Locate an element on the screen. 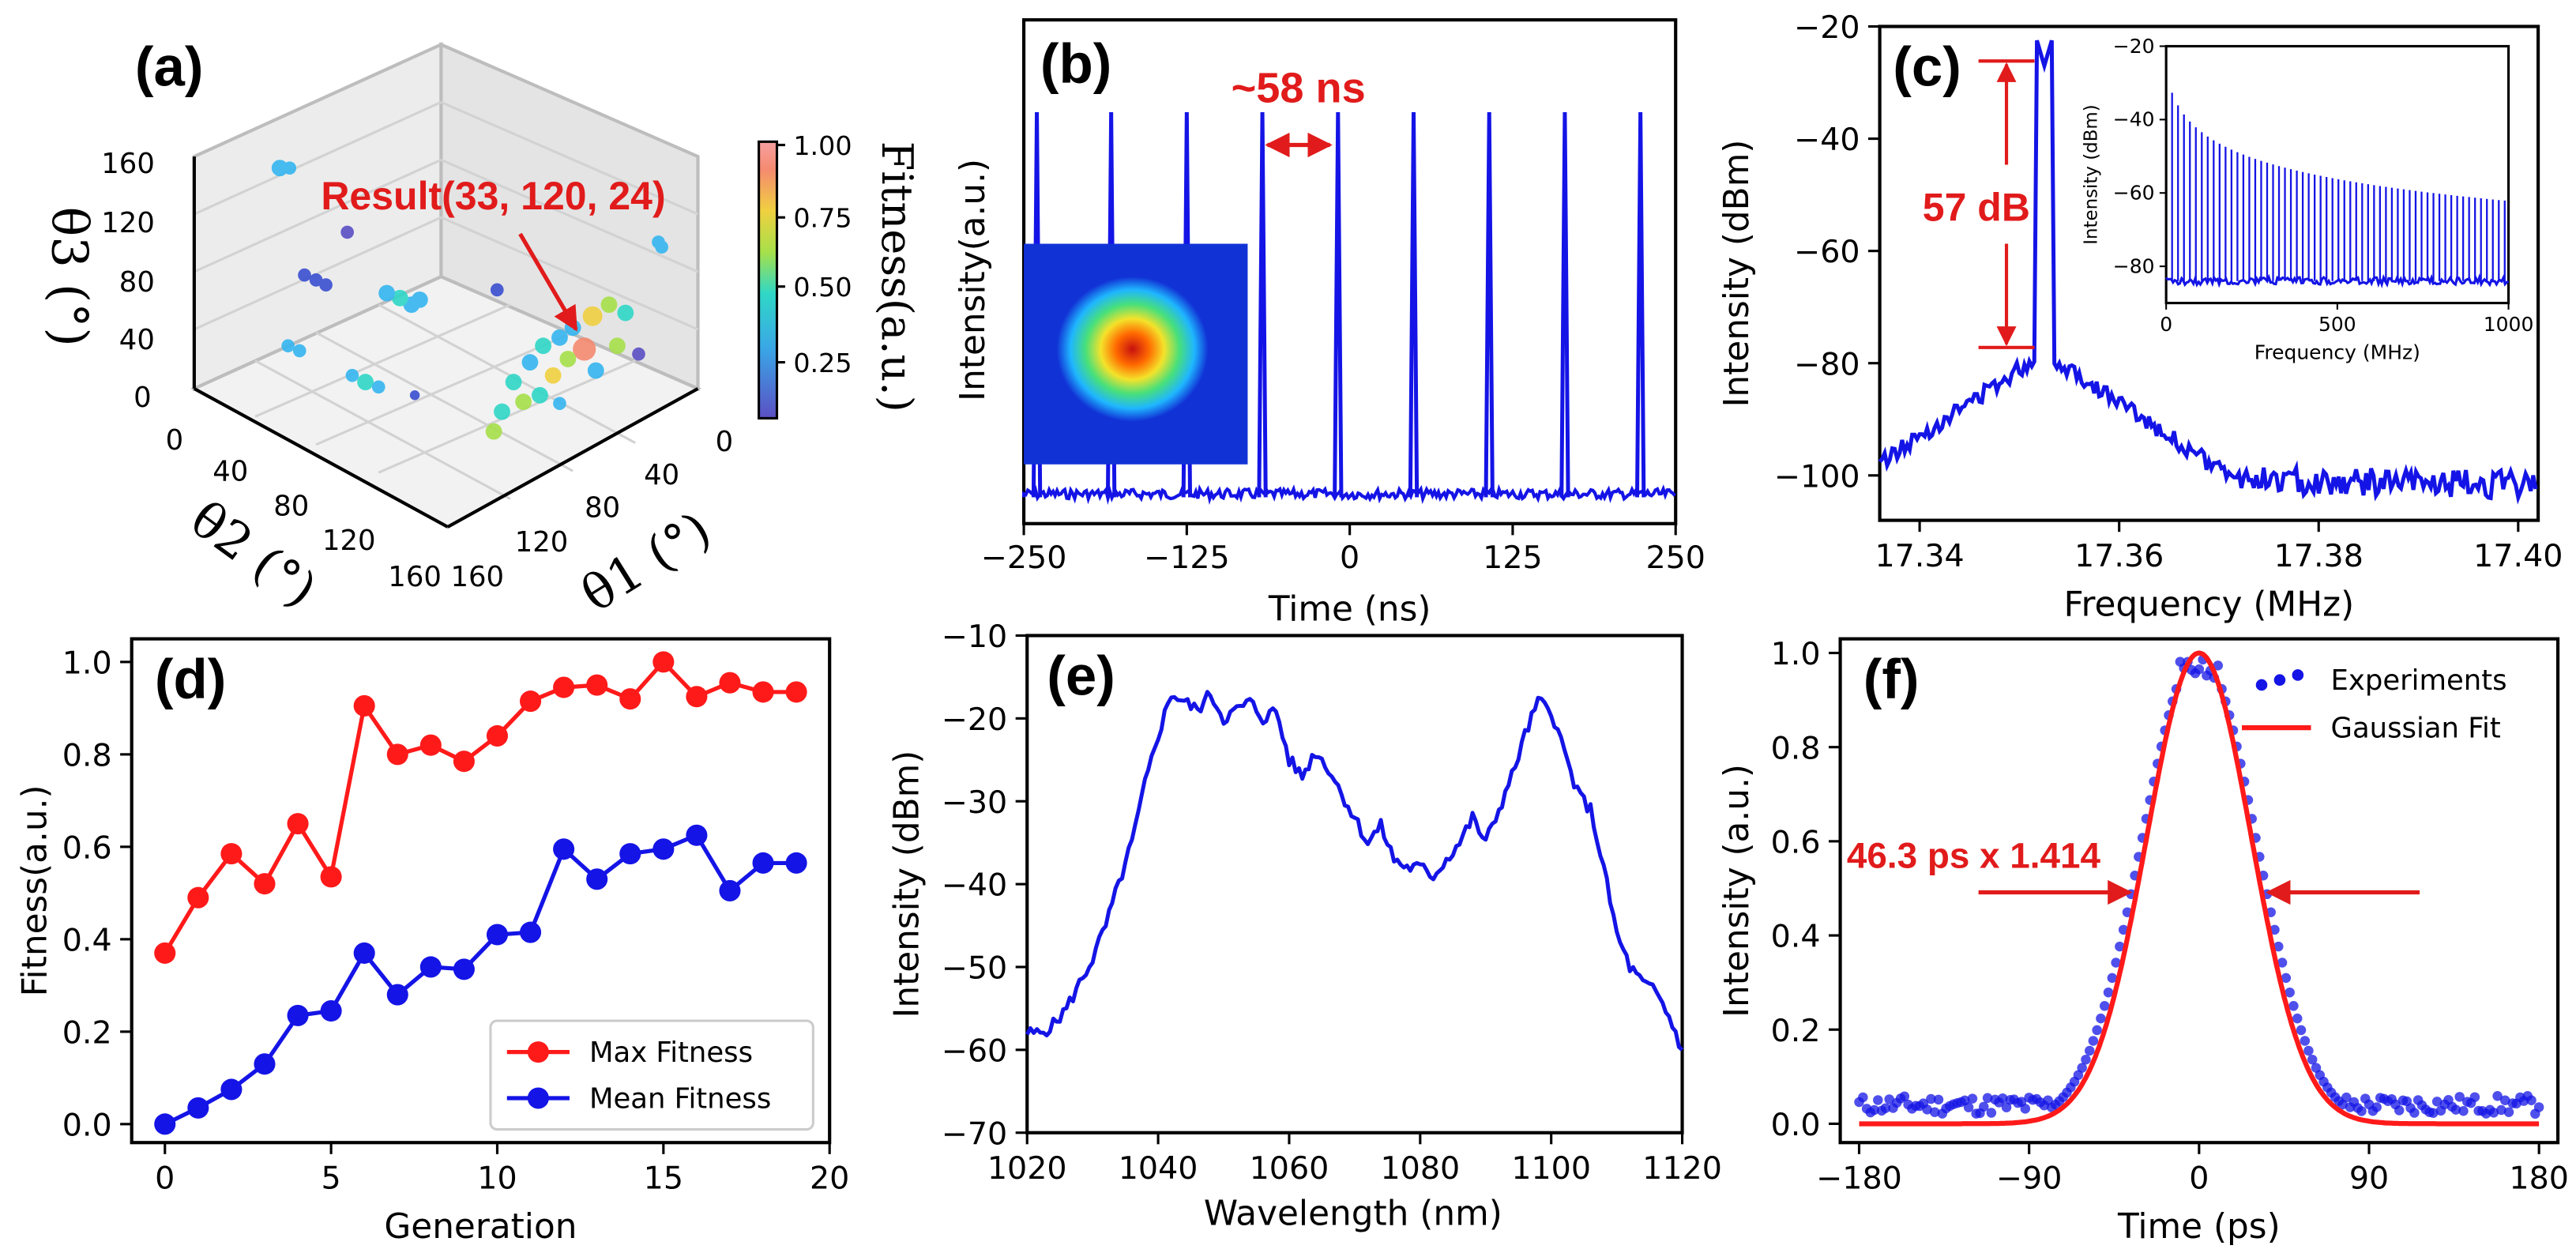 This screenshot has height=1253, width=2576. period-annotation: ~58 ns is located at coordinates (1299, 87).